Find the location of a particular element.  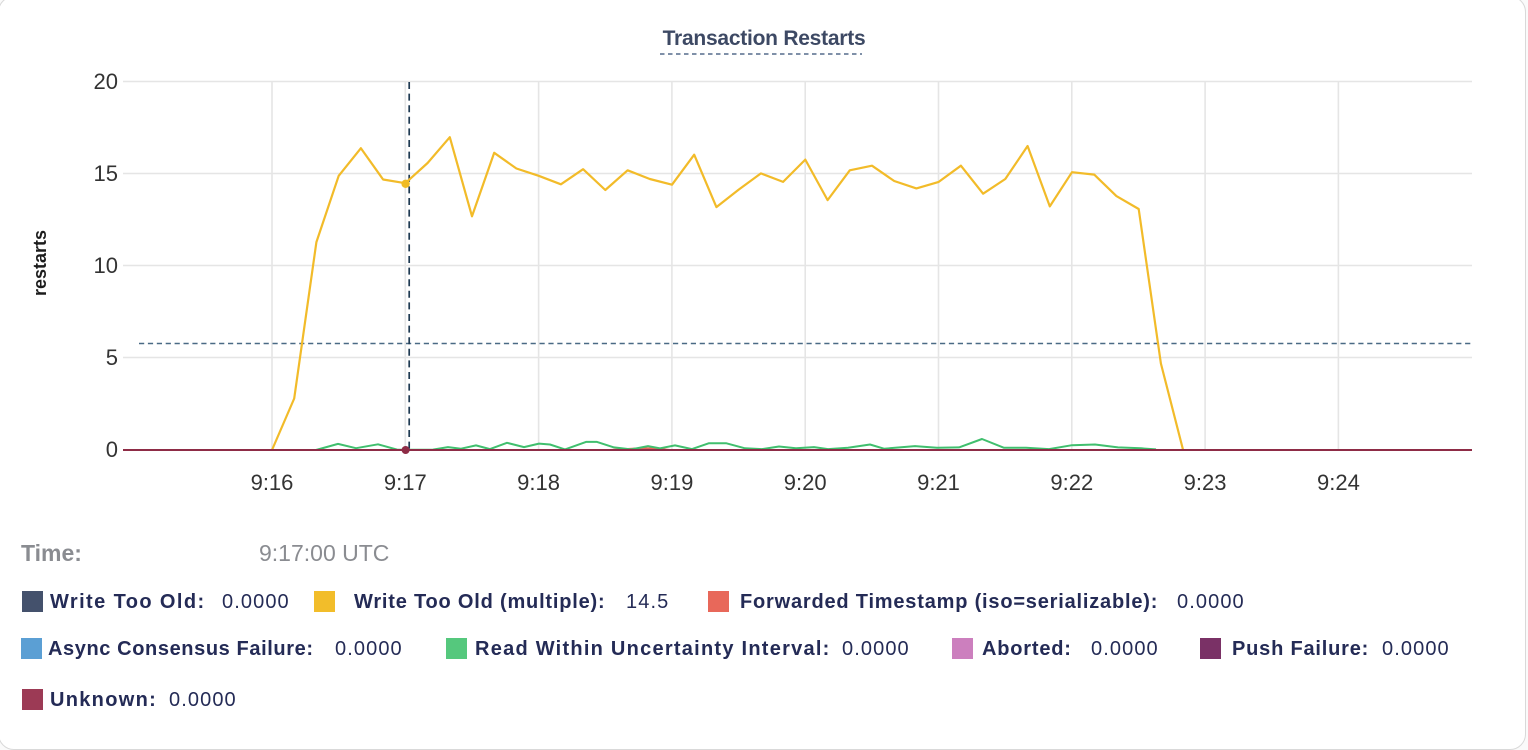

svg-text: 9:19 is located at coordinates (671, 482).